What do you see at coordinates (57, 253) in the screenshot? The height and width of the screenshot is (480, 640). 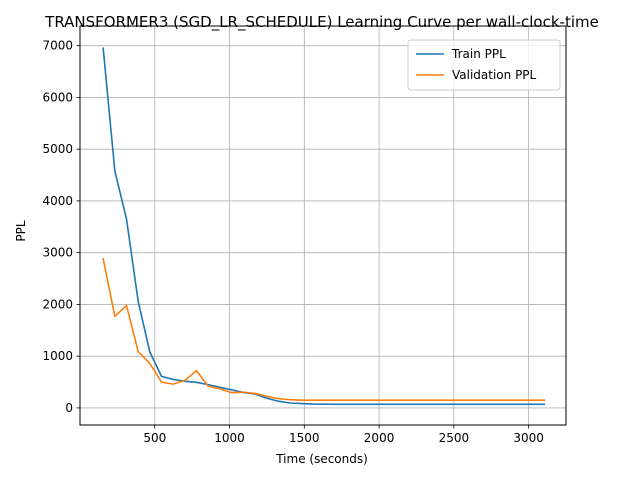 I see `y-tick-label: 3000` at bounding box center [57, 253].